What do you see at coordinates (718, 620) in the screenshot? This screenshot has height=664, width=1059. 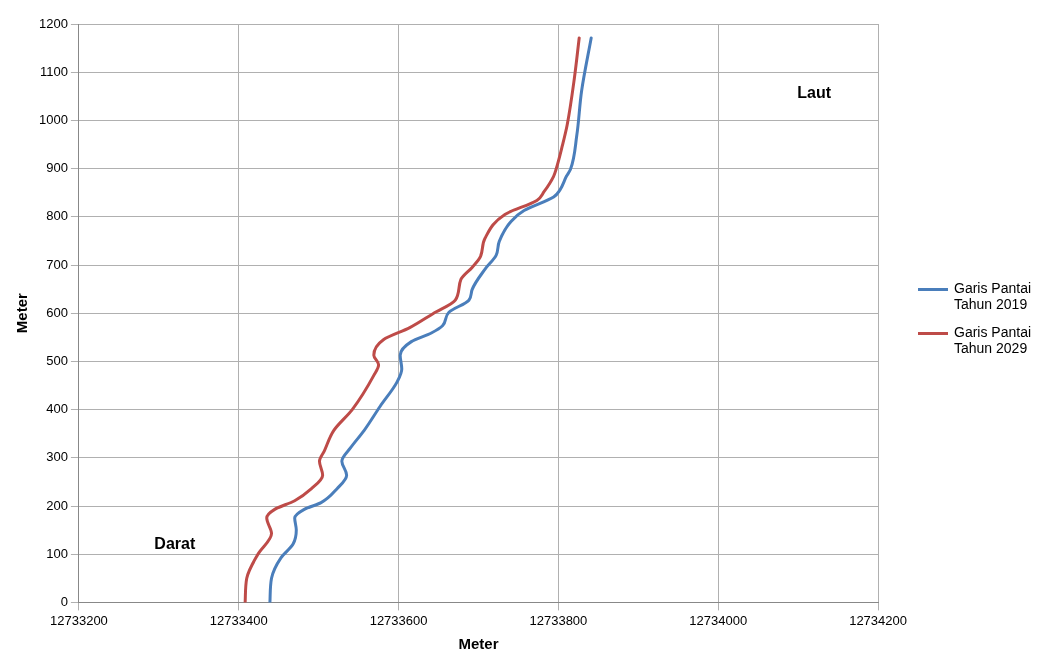 I see `x-tick-label: 12734000` at bounding box center [718, 620].